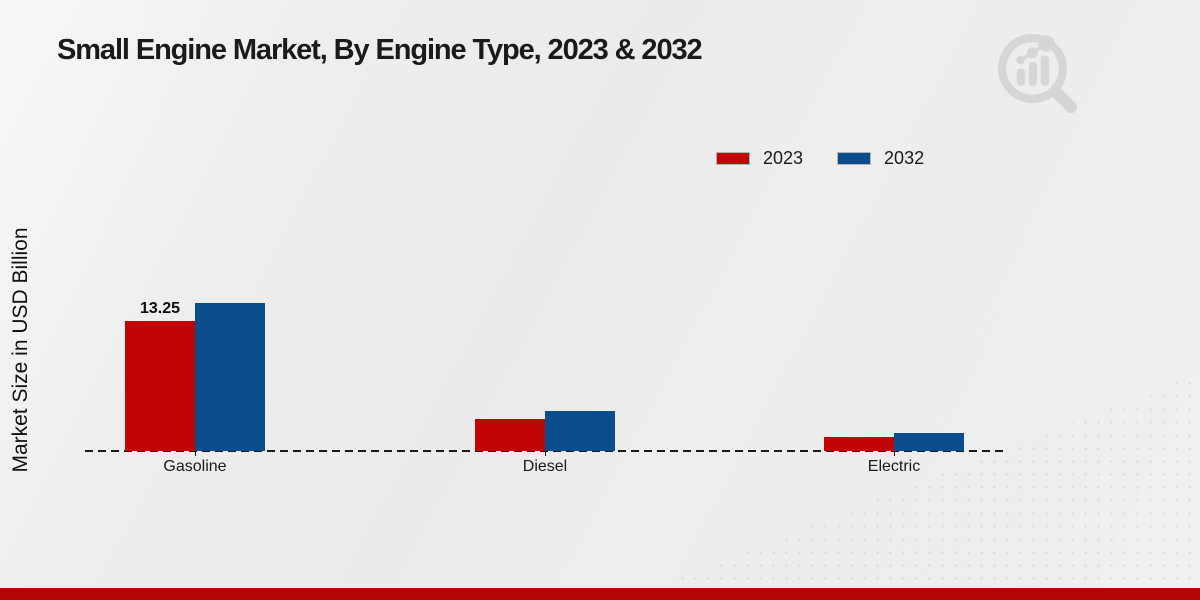 This screenshot has width=1200, height=600. Describe the element at coordinates (929, 442) in the screenshot. I see `bar-electric-2032` at that location.